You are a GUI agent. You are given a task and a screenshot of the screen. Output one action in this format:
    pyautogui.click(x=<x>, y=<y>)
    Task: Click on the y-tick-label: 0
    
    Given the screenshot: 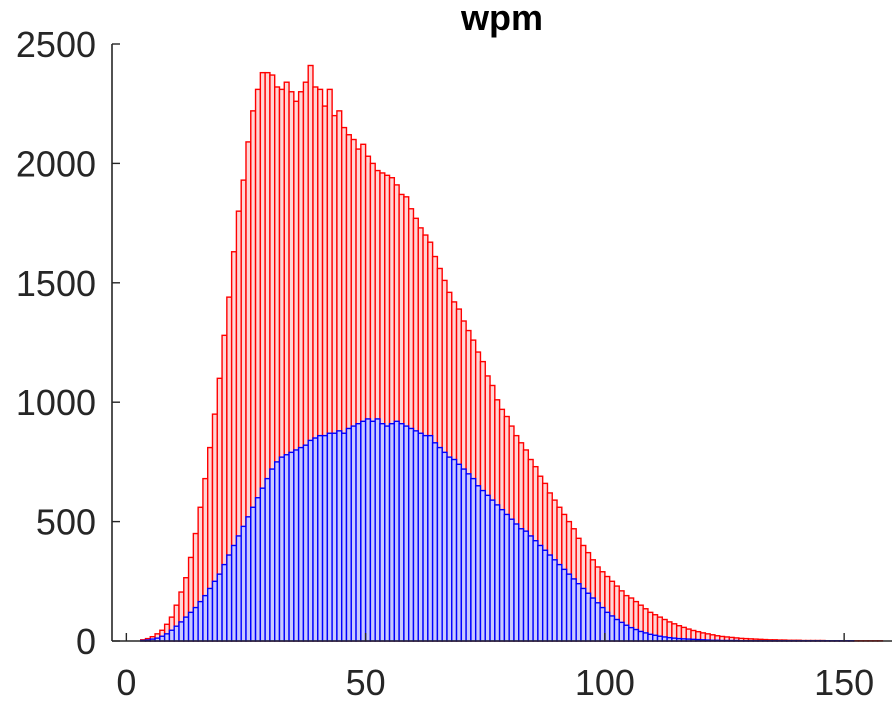 What is the action you would take?
    pyautogui.click(x=86, y=641)
    